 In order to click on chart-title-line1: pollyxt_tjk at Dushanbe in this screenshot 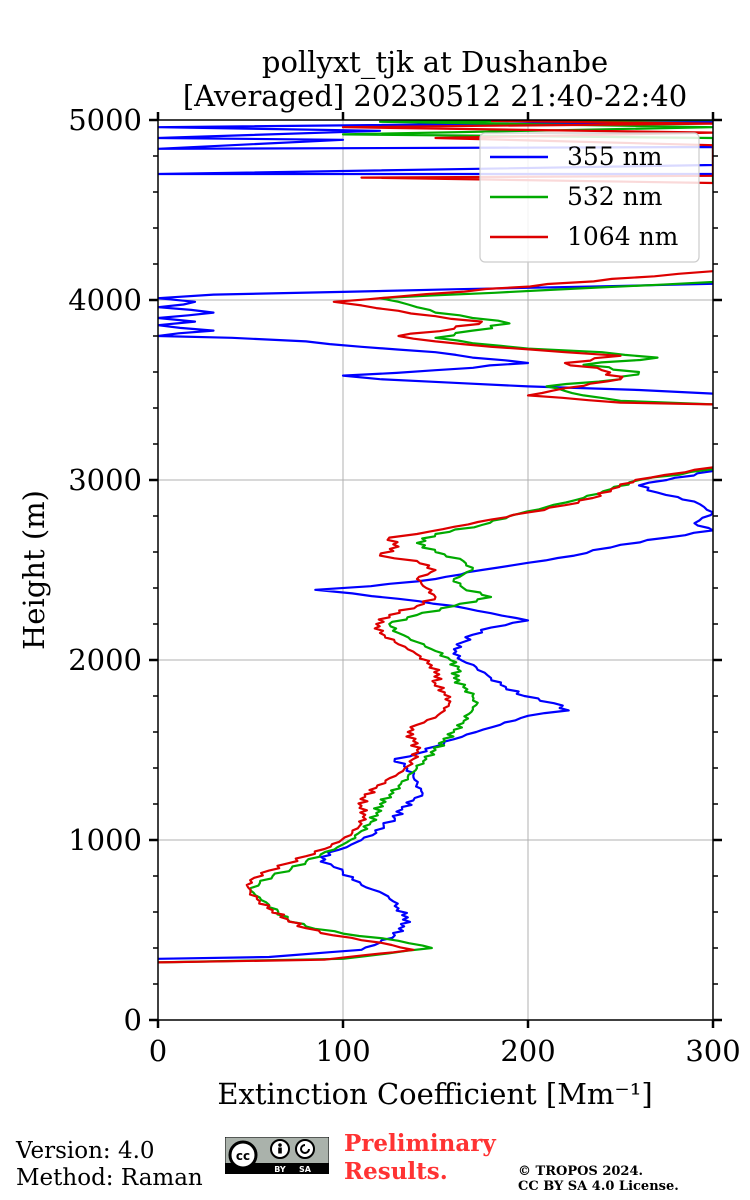, I will do `click(435, 62)`.